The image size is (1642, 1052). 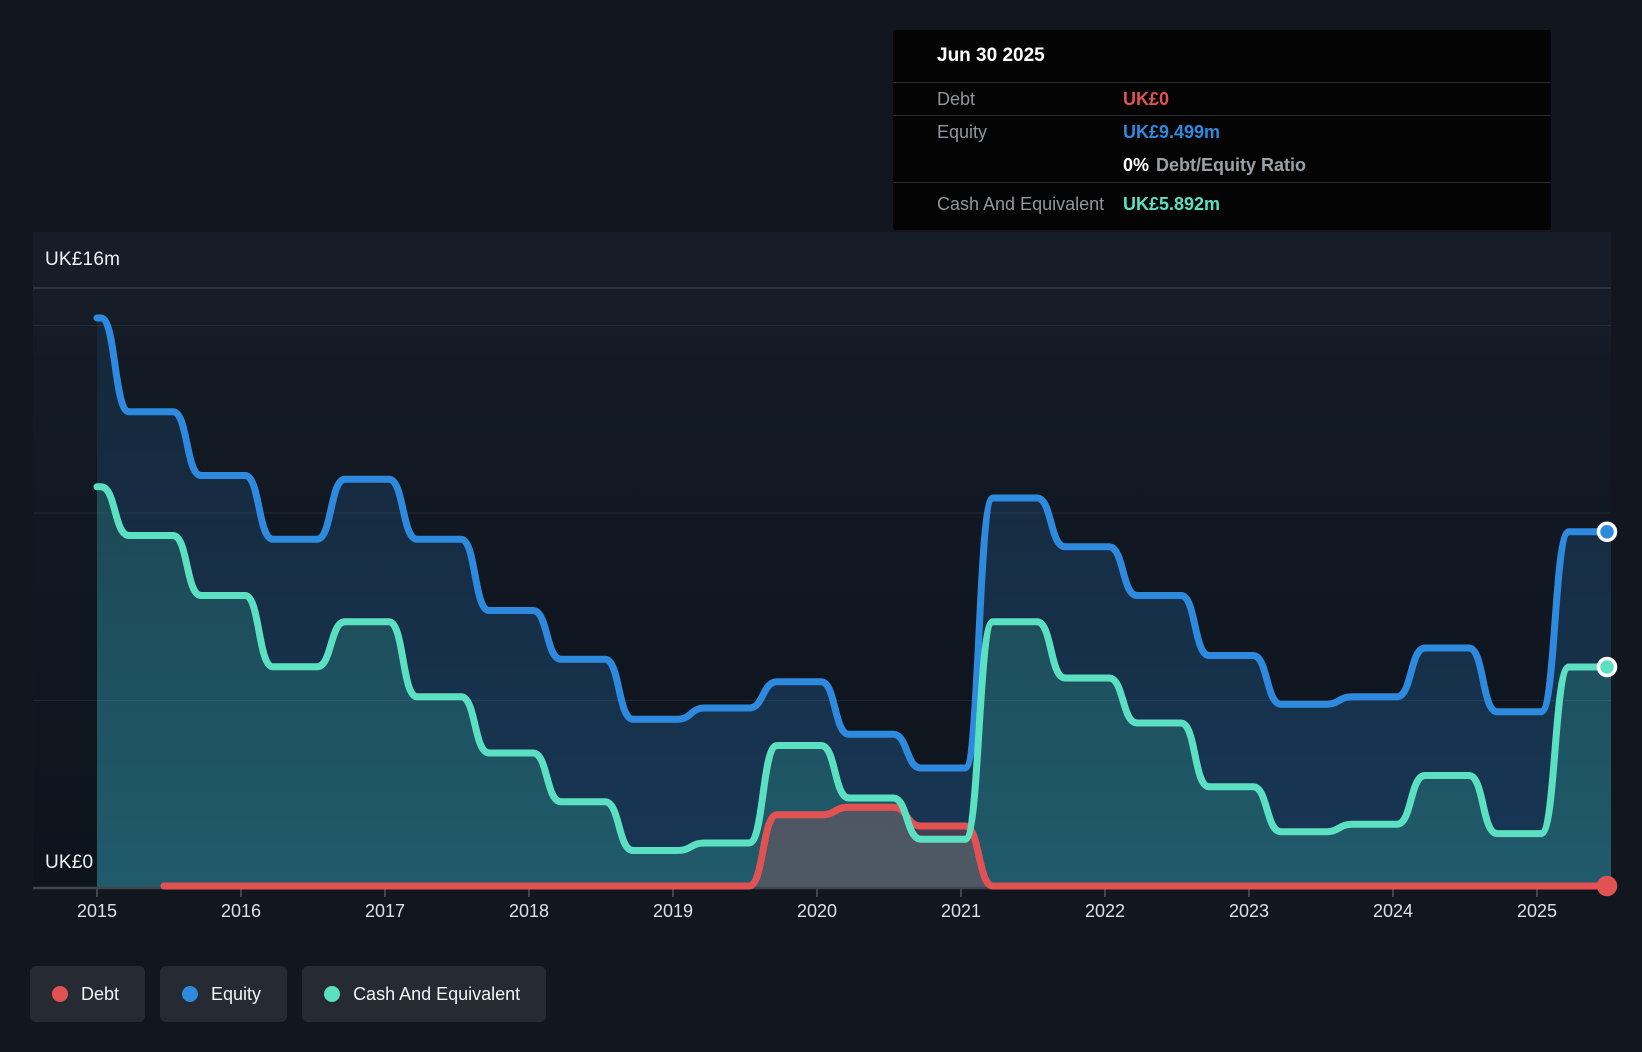 I want to click on tooltip-equity-value: UK£9.499m, so click(x=1172, y=132).